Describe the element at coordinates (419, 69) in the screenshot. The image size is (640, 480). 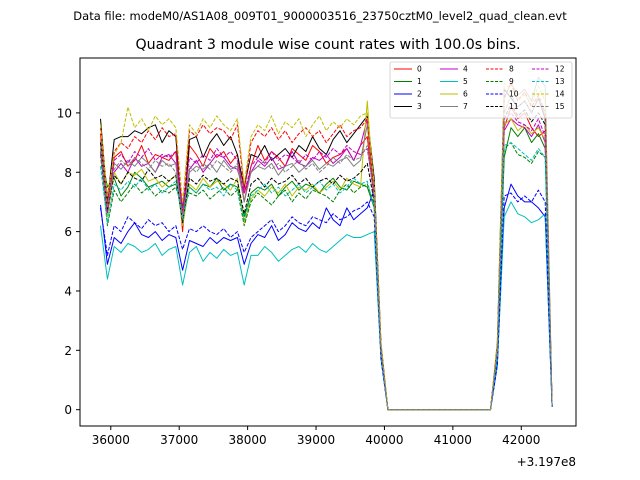
I see `legend-label-0: 0` at that location.